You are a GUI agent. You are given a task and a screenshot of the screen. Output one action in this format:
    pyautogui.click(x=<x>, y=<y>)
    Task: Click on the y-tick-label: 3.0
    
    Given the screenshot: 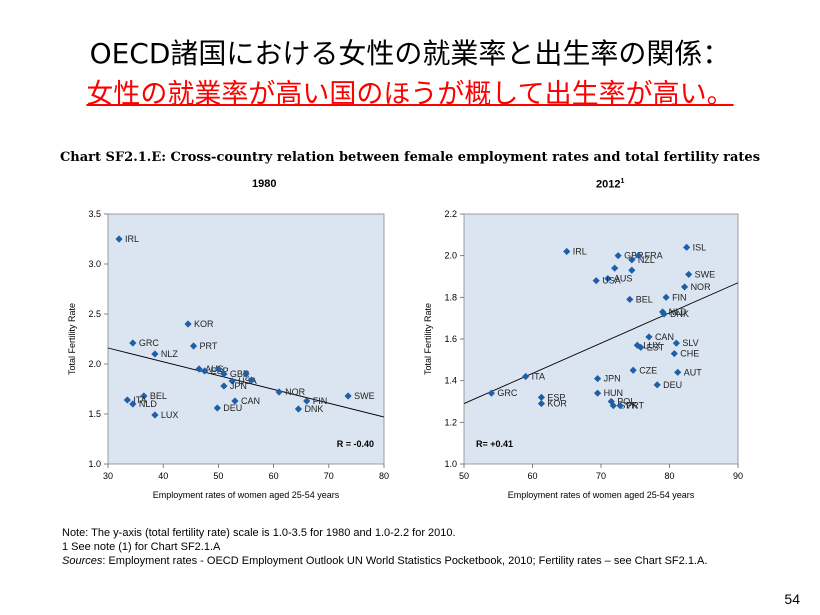 What is the action you would take?
    pyautogui.click(x=94, y=264)
    